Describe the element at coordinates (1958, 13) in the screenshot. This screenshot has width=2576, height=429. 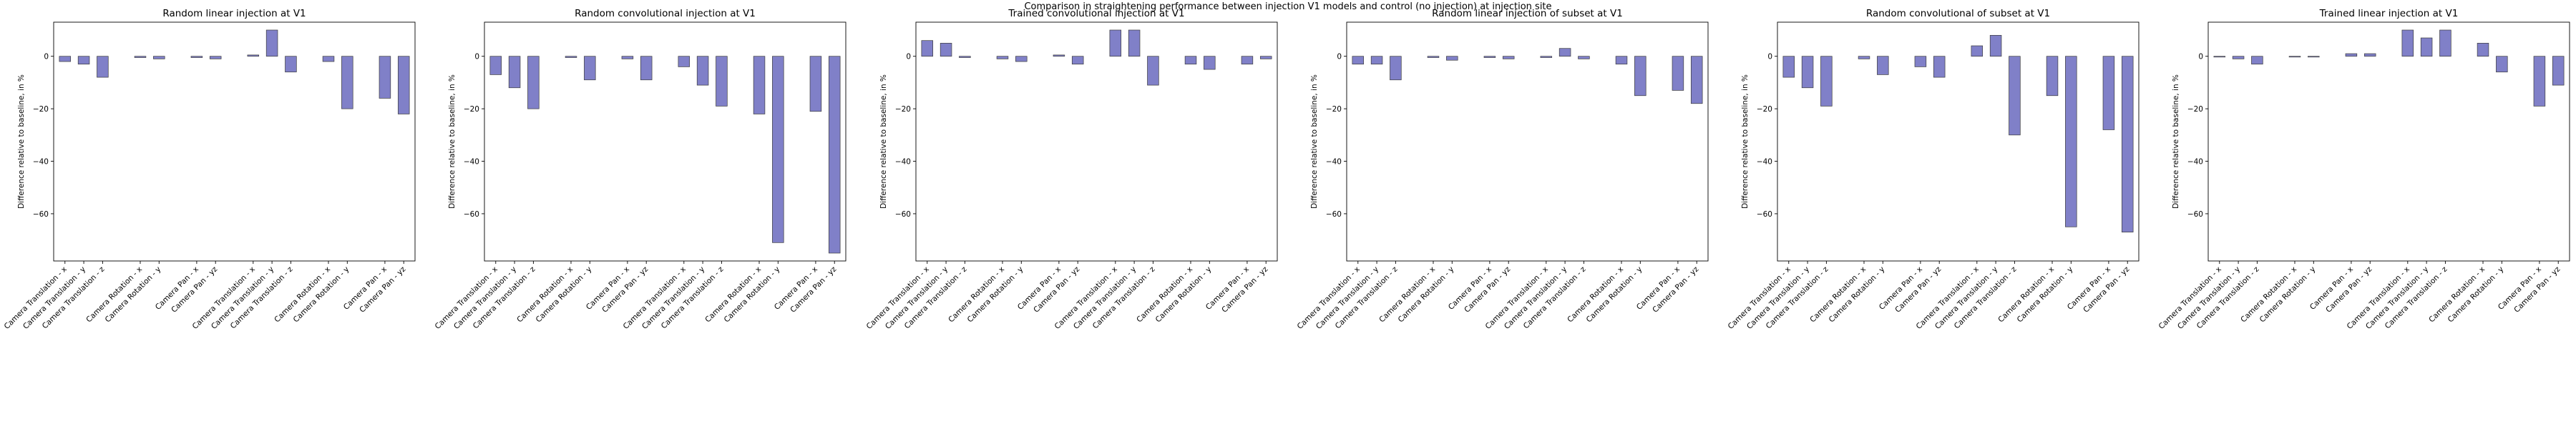
I see `chart-title: Random convolutional of subset at V1` at that location.